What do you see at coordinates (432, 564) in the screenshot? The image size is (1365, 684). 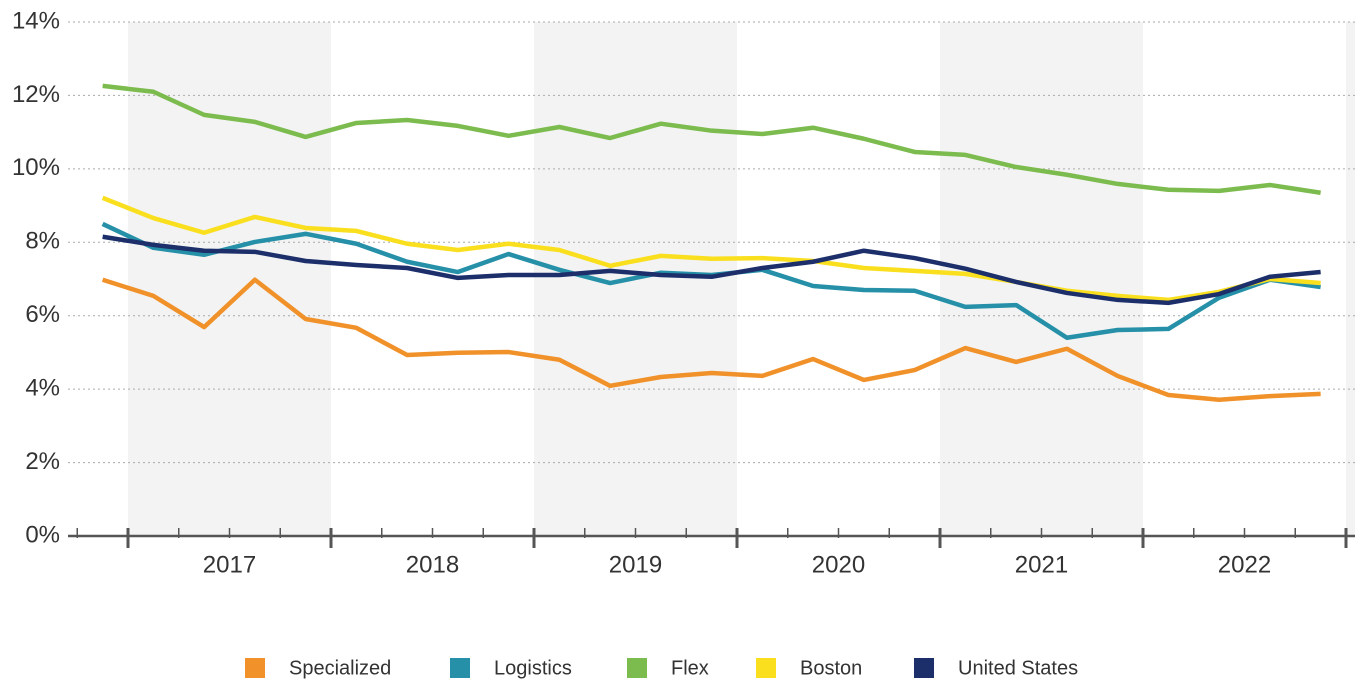 I see `x-tick-label: 2018` at bounding box center [432, 564].